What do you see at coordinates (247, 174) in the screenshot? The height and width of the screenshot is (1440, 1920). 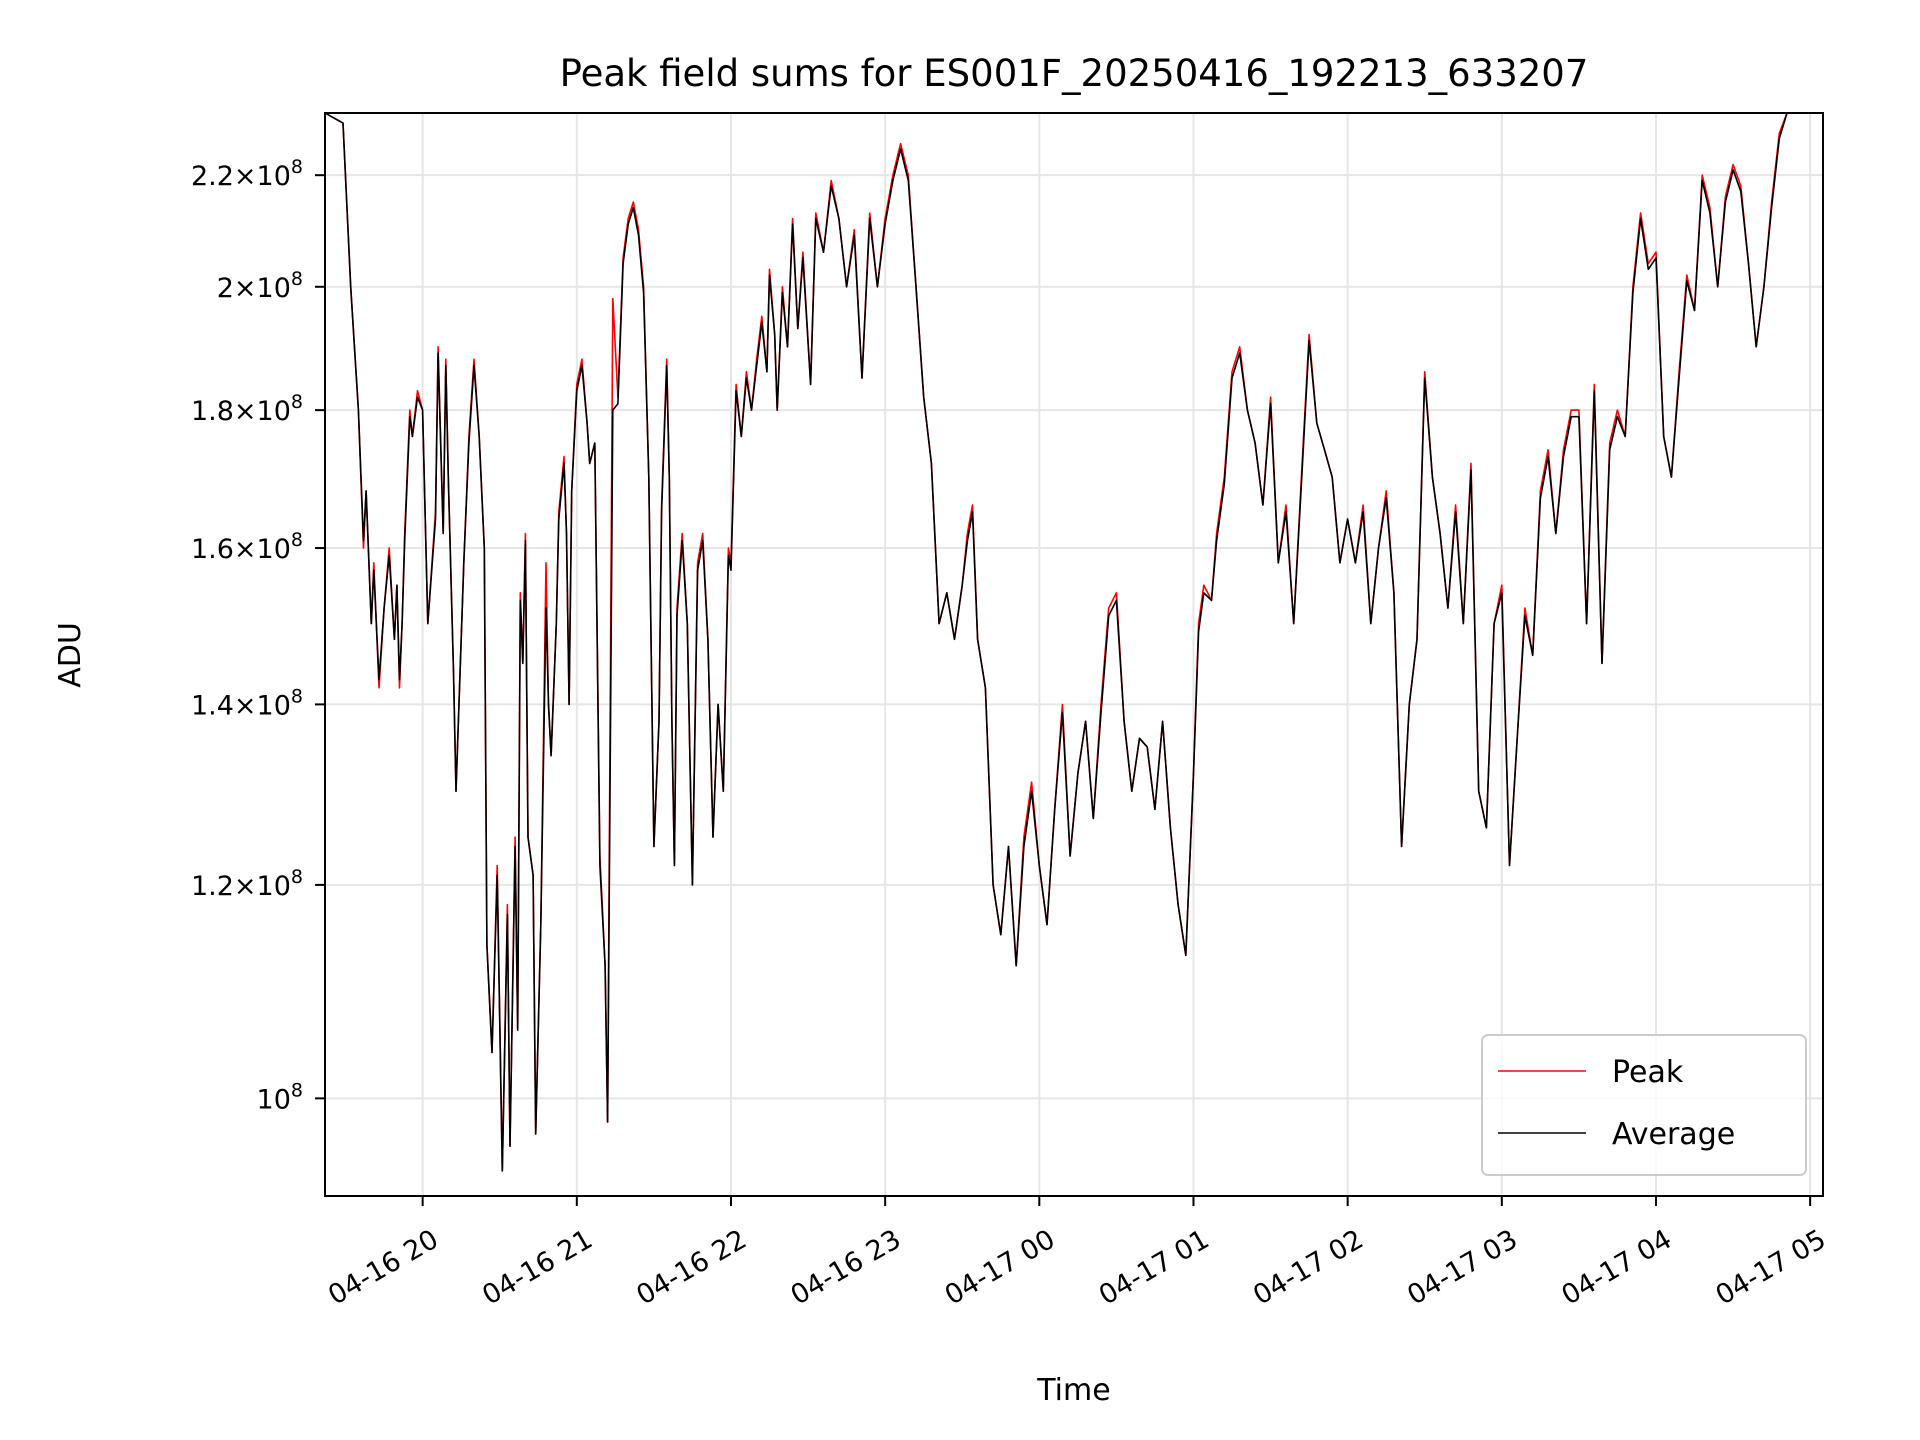 I see `y-tick-label: 2.2×108` at bounding box center [247, 174].